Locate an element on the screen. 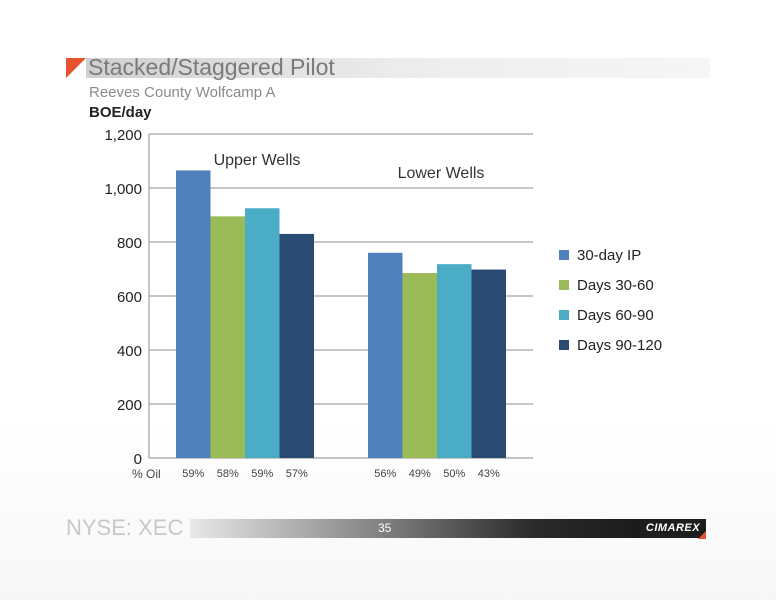  y-tick-label: 0 is located at coordinates (138, 459).